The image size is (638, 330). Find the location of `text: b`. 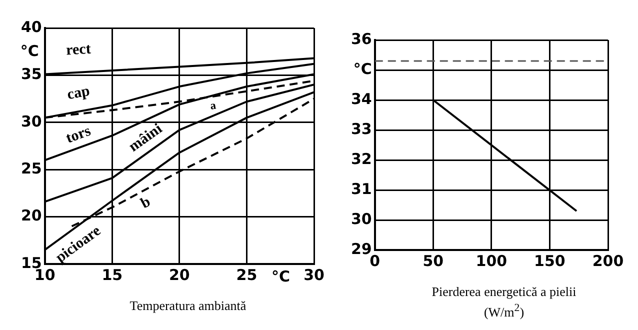

text: b is located at coordinates (146, 203).